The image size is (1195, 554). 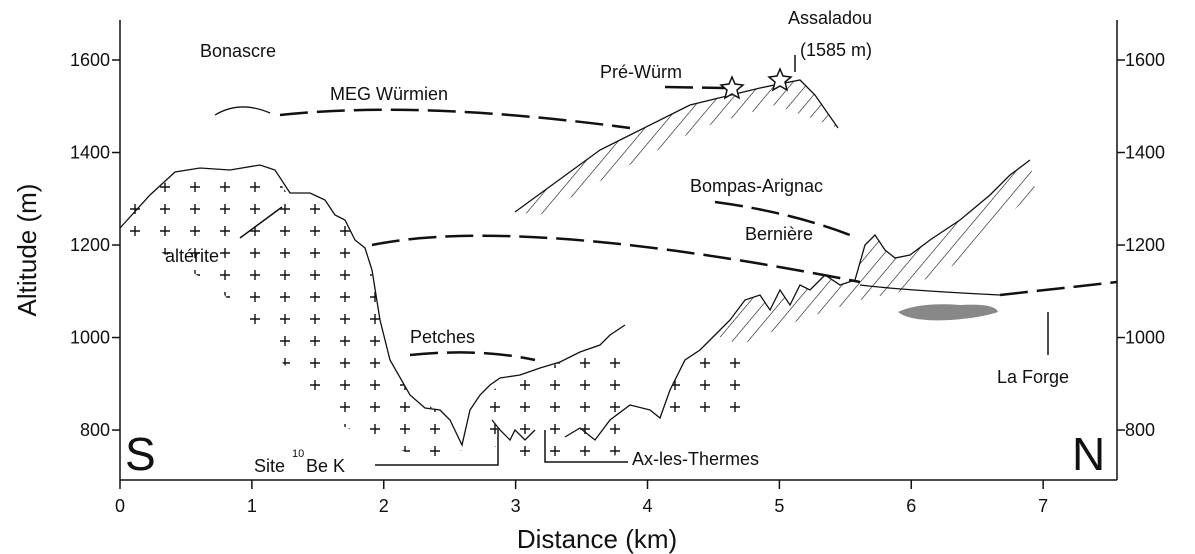 I want to click on y2-tick-label: 800, so click(x=1140, y=430).